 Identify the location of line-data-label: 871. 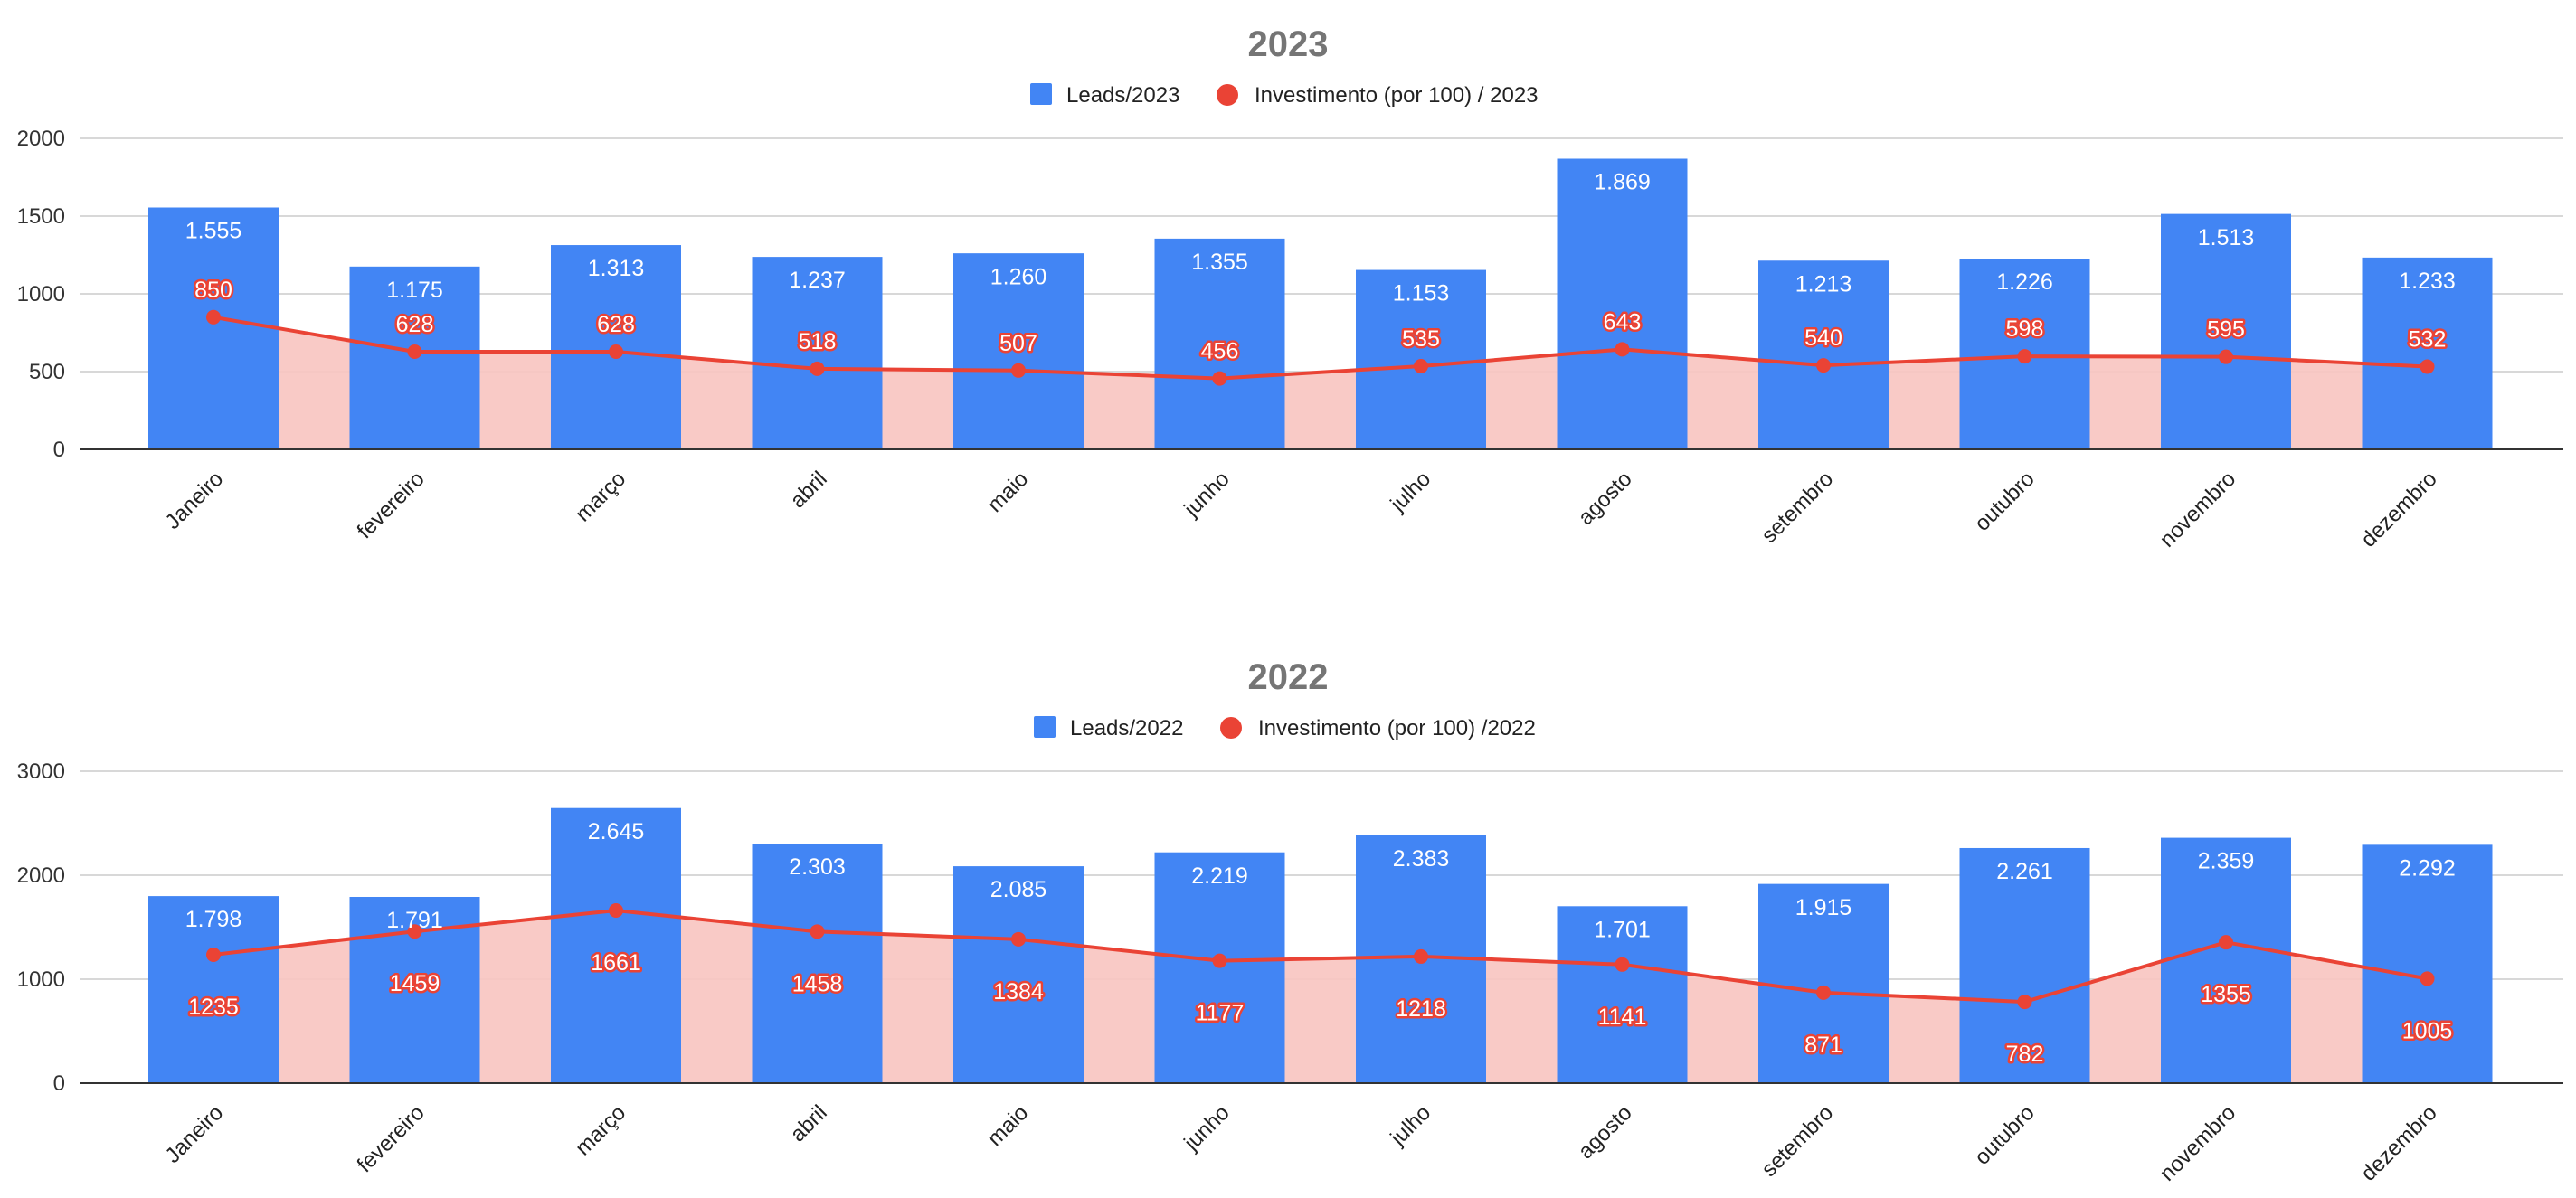
(1823, 1045).